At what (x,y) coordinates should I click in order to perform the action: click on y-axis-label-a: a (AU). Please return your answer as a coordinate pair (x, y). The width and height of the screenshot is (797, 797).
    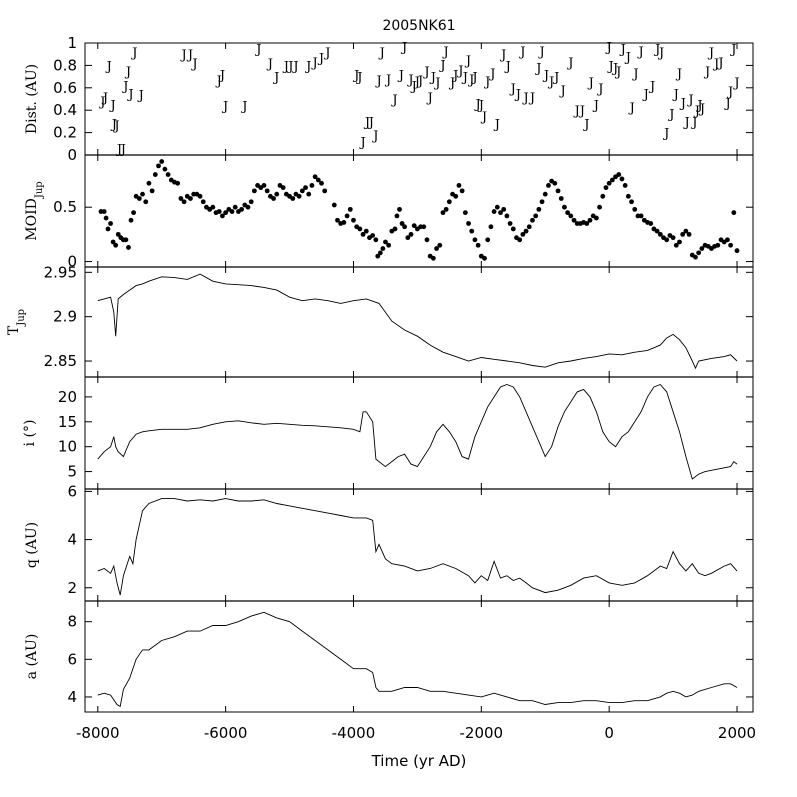
    Looking at the image, I should click on (32, 657).